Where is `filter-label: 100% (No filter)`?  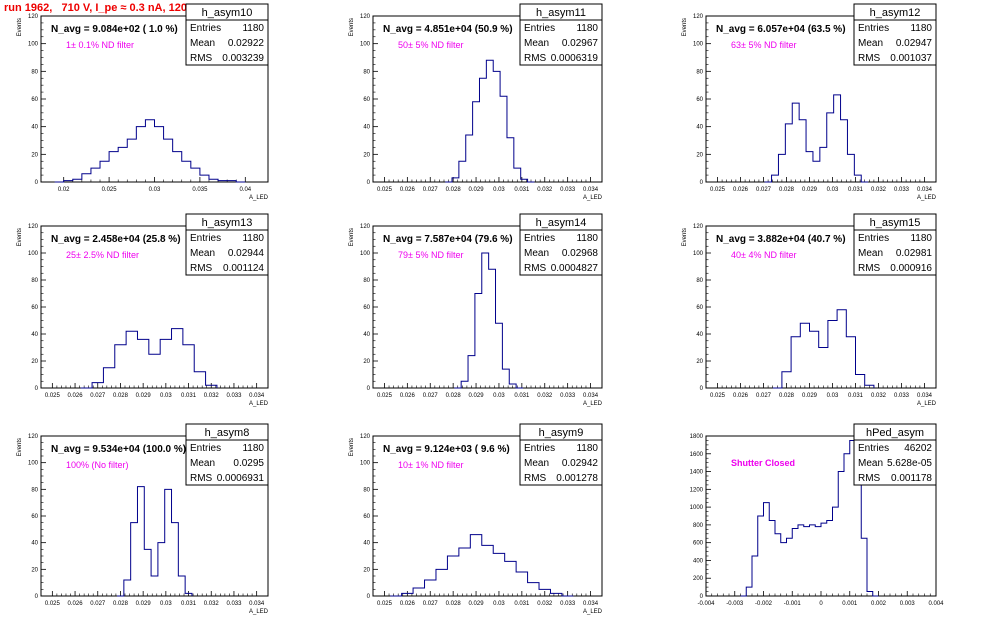
filter-label: 100% (No filter) is located at coordinates (97, 465).